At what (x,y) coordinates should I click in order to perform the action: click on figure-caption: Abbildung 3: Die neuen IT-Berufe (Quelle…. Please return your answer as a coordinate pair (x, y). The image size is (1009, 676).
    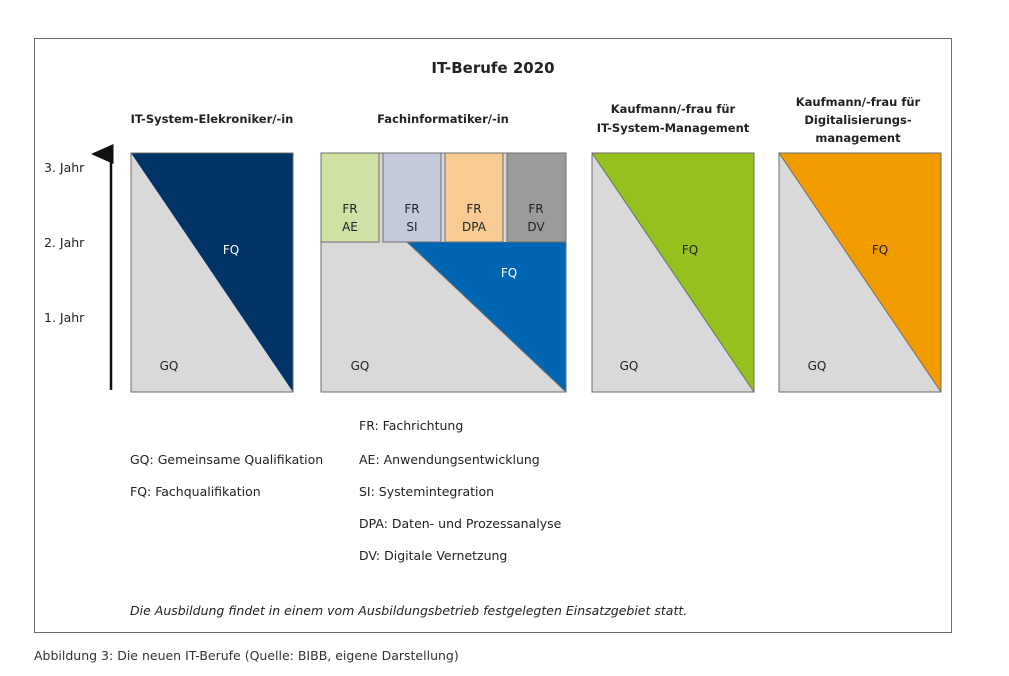
    Looking at the image, I should click on (246, 655).